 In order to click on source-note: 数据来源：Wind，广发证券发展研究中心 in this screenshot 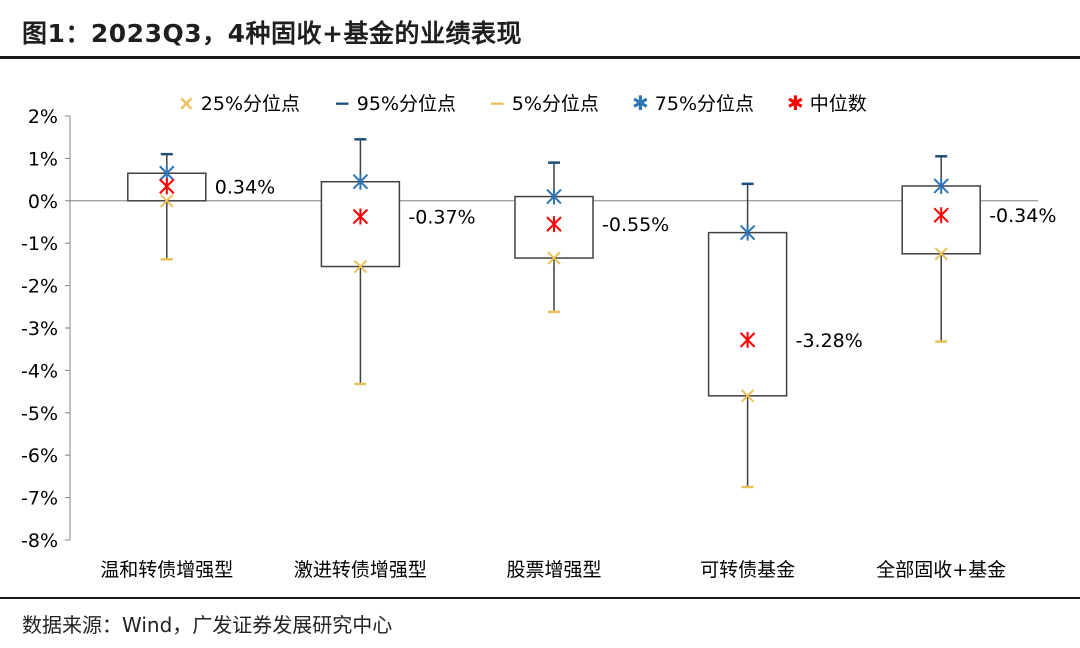, I will do `click(207, 625)`.